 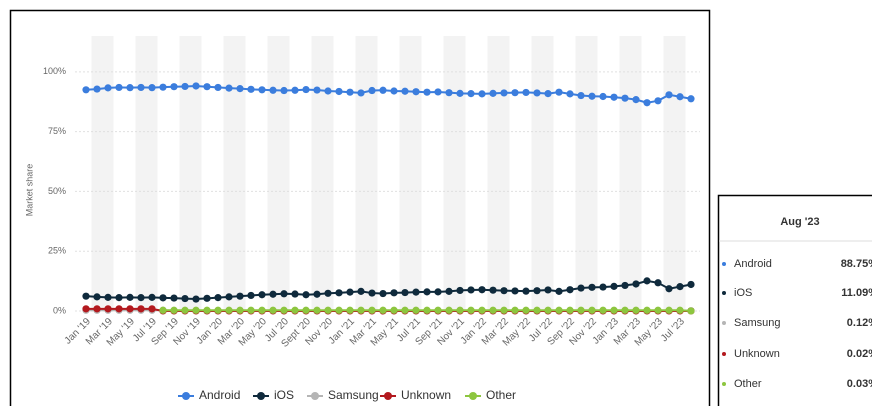 What do you see at coordinates (59, 310) in the screenshot?
I see `y-tick-label: 0%` at bounding box center [59, 310].